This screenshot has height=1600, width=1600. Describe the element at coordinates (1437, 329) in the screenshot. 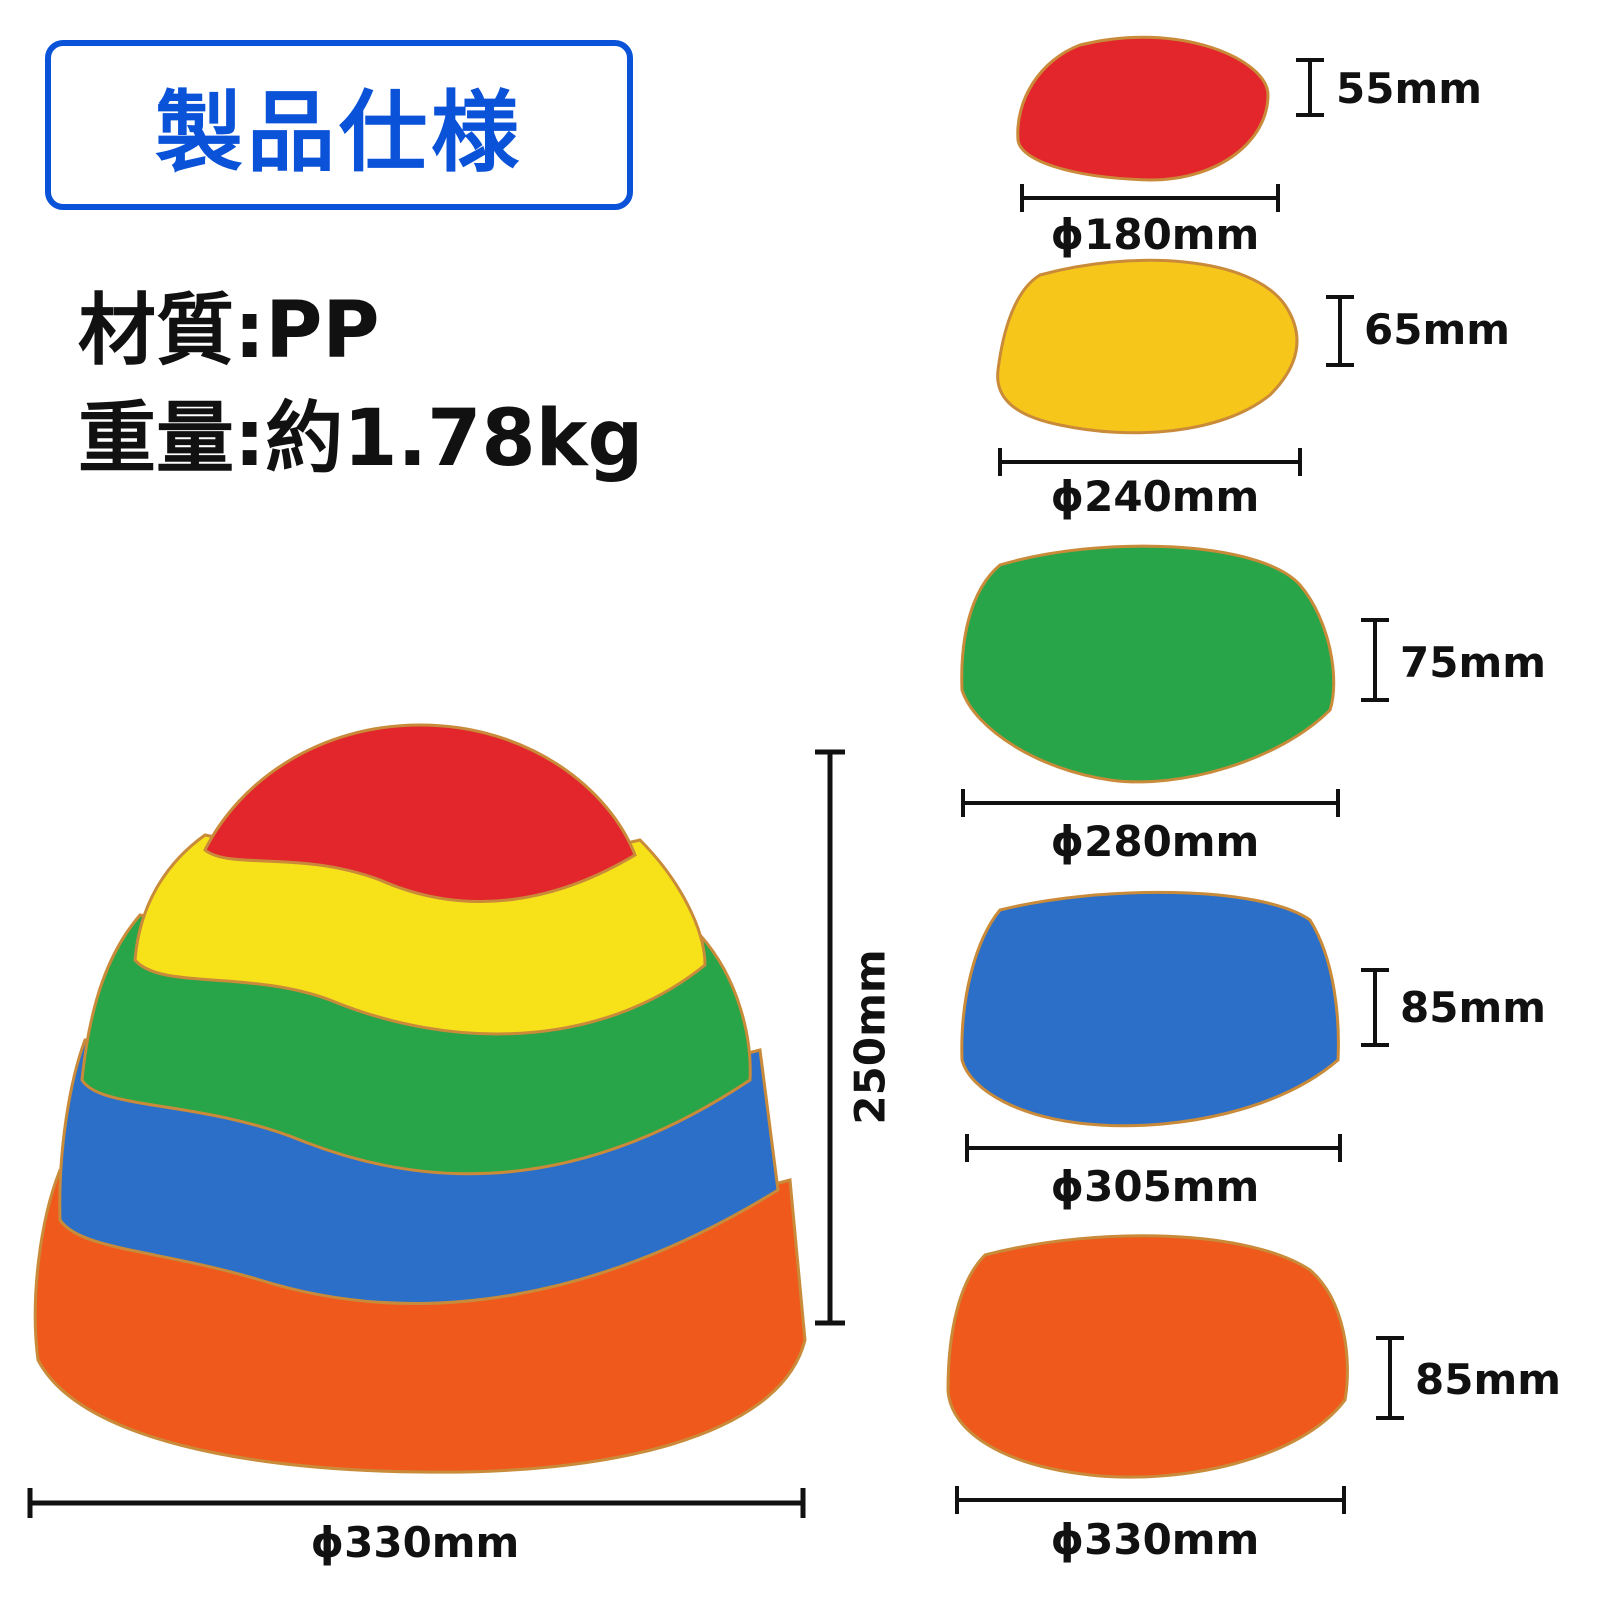

I see `stone-yellow-height: 65mm` at that location.